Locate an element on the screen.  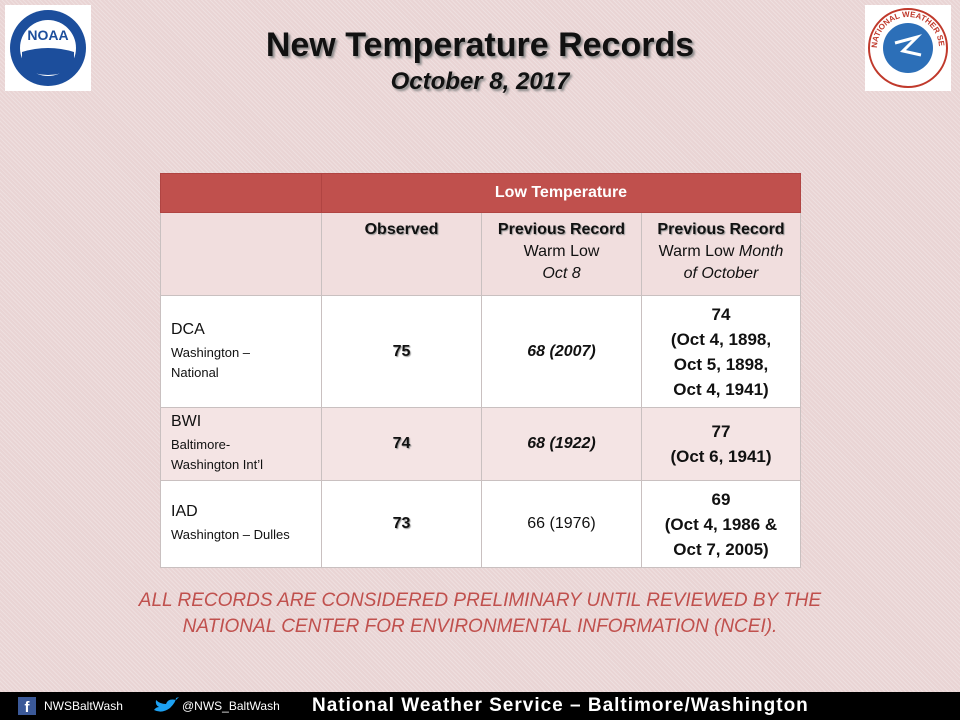
header-text: Month is located at coordinates (761, 251).